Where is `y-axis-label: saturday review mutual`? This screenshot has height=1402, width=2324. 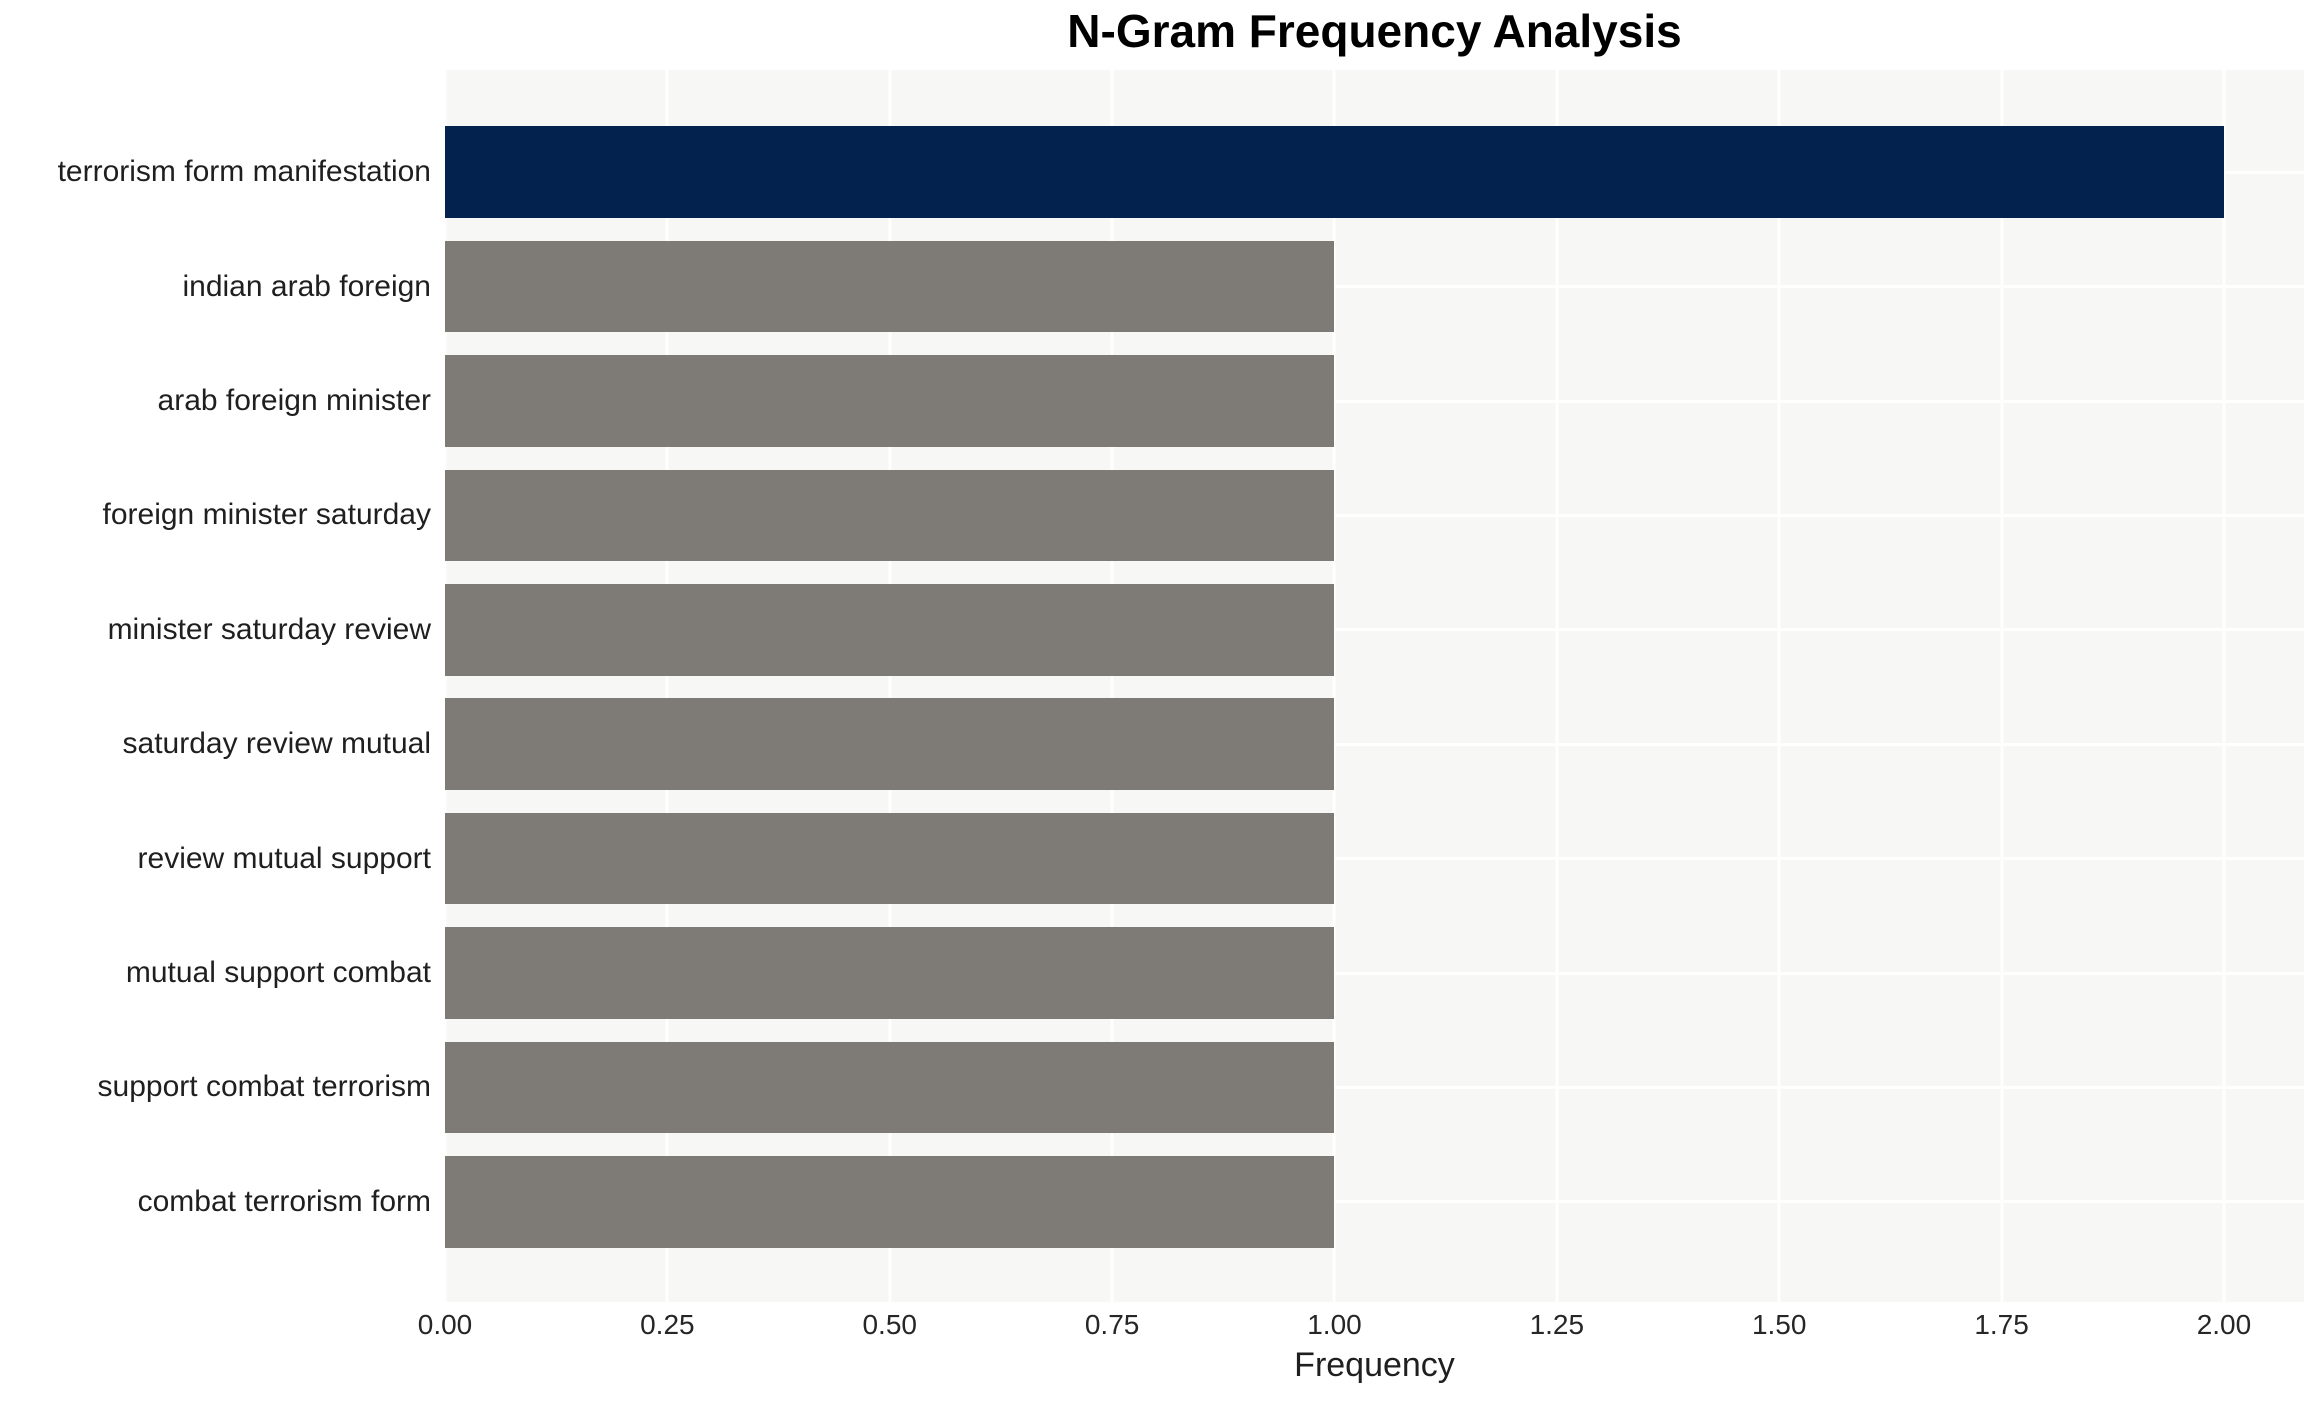 y-axis-label: saturday review mutual is located at coordinates (276, 744).